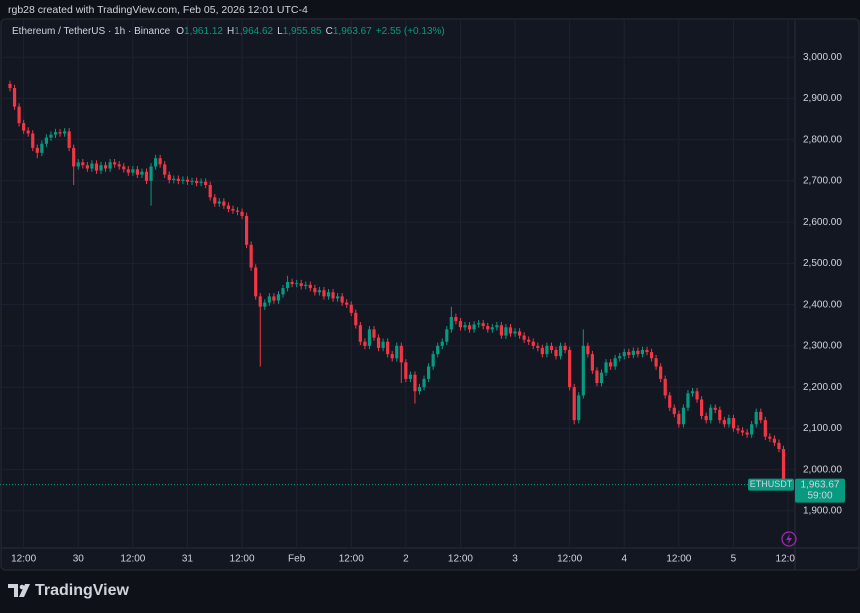 This screenshot has width=860, height=613. I want to click on symbol-tag-box, so click(771, 484).